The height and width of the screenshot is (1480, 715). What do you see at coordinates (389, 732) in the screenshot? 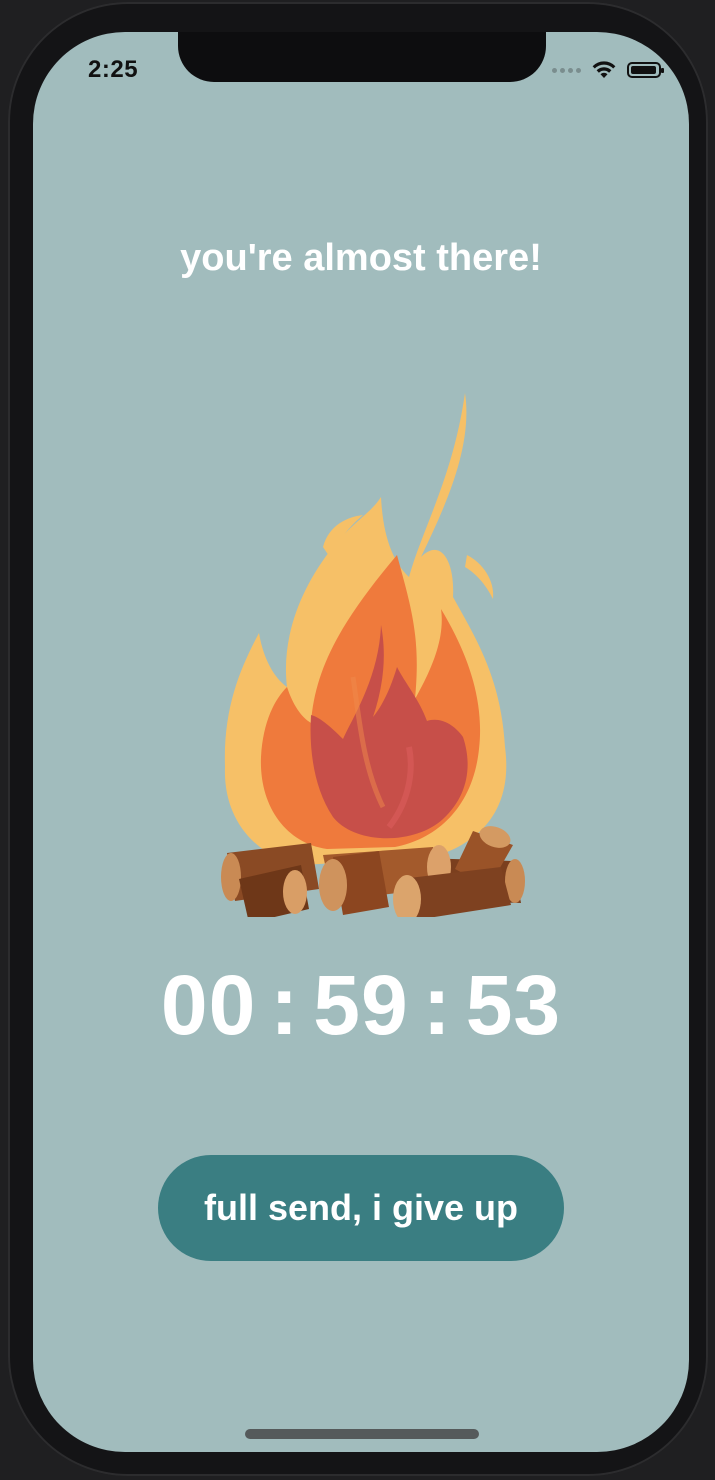
I see `inner-flame` at bounding box center [389, 732].